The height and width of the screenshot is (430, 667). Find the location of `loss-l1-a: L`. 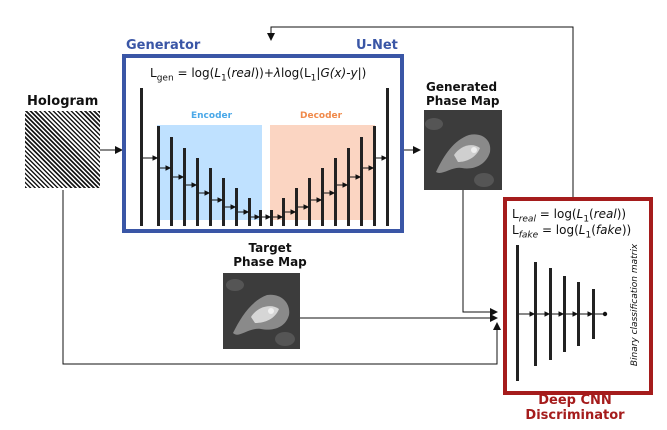

loss-l1-a: L is located at coordinates (218, 73).